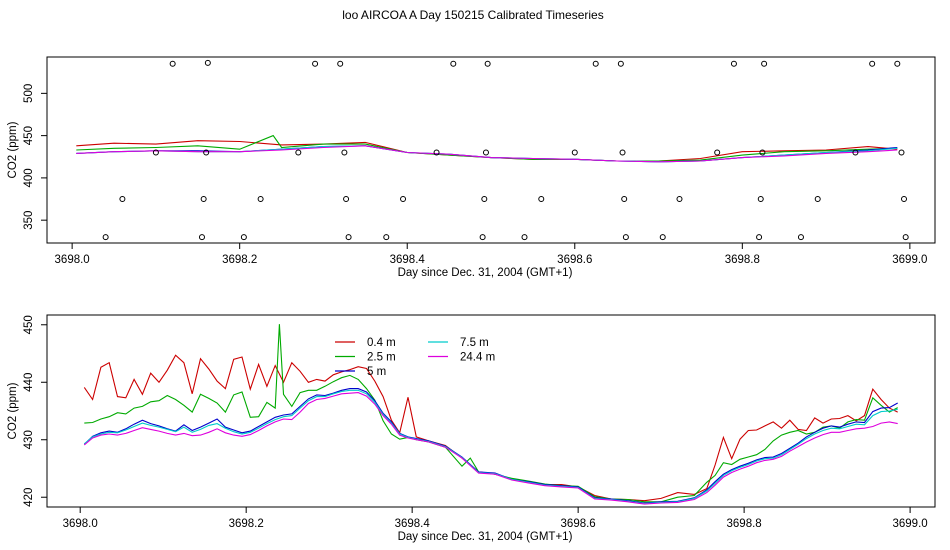  What do you see at coordinates (474, 343) in the screenshot?
I see `legend-label-7-5-m: 7.5 m` at bounding box center [474, 343].